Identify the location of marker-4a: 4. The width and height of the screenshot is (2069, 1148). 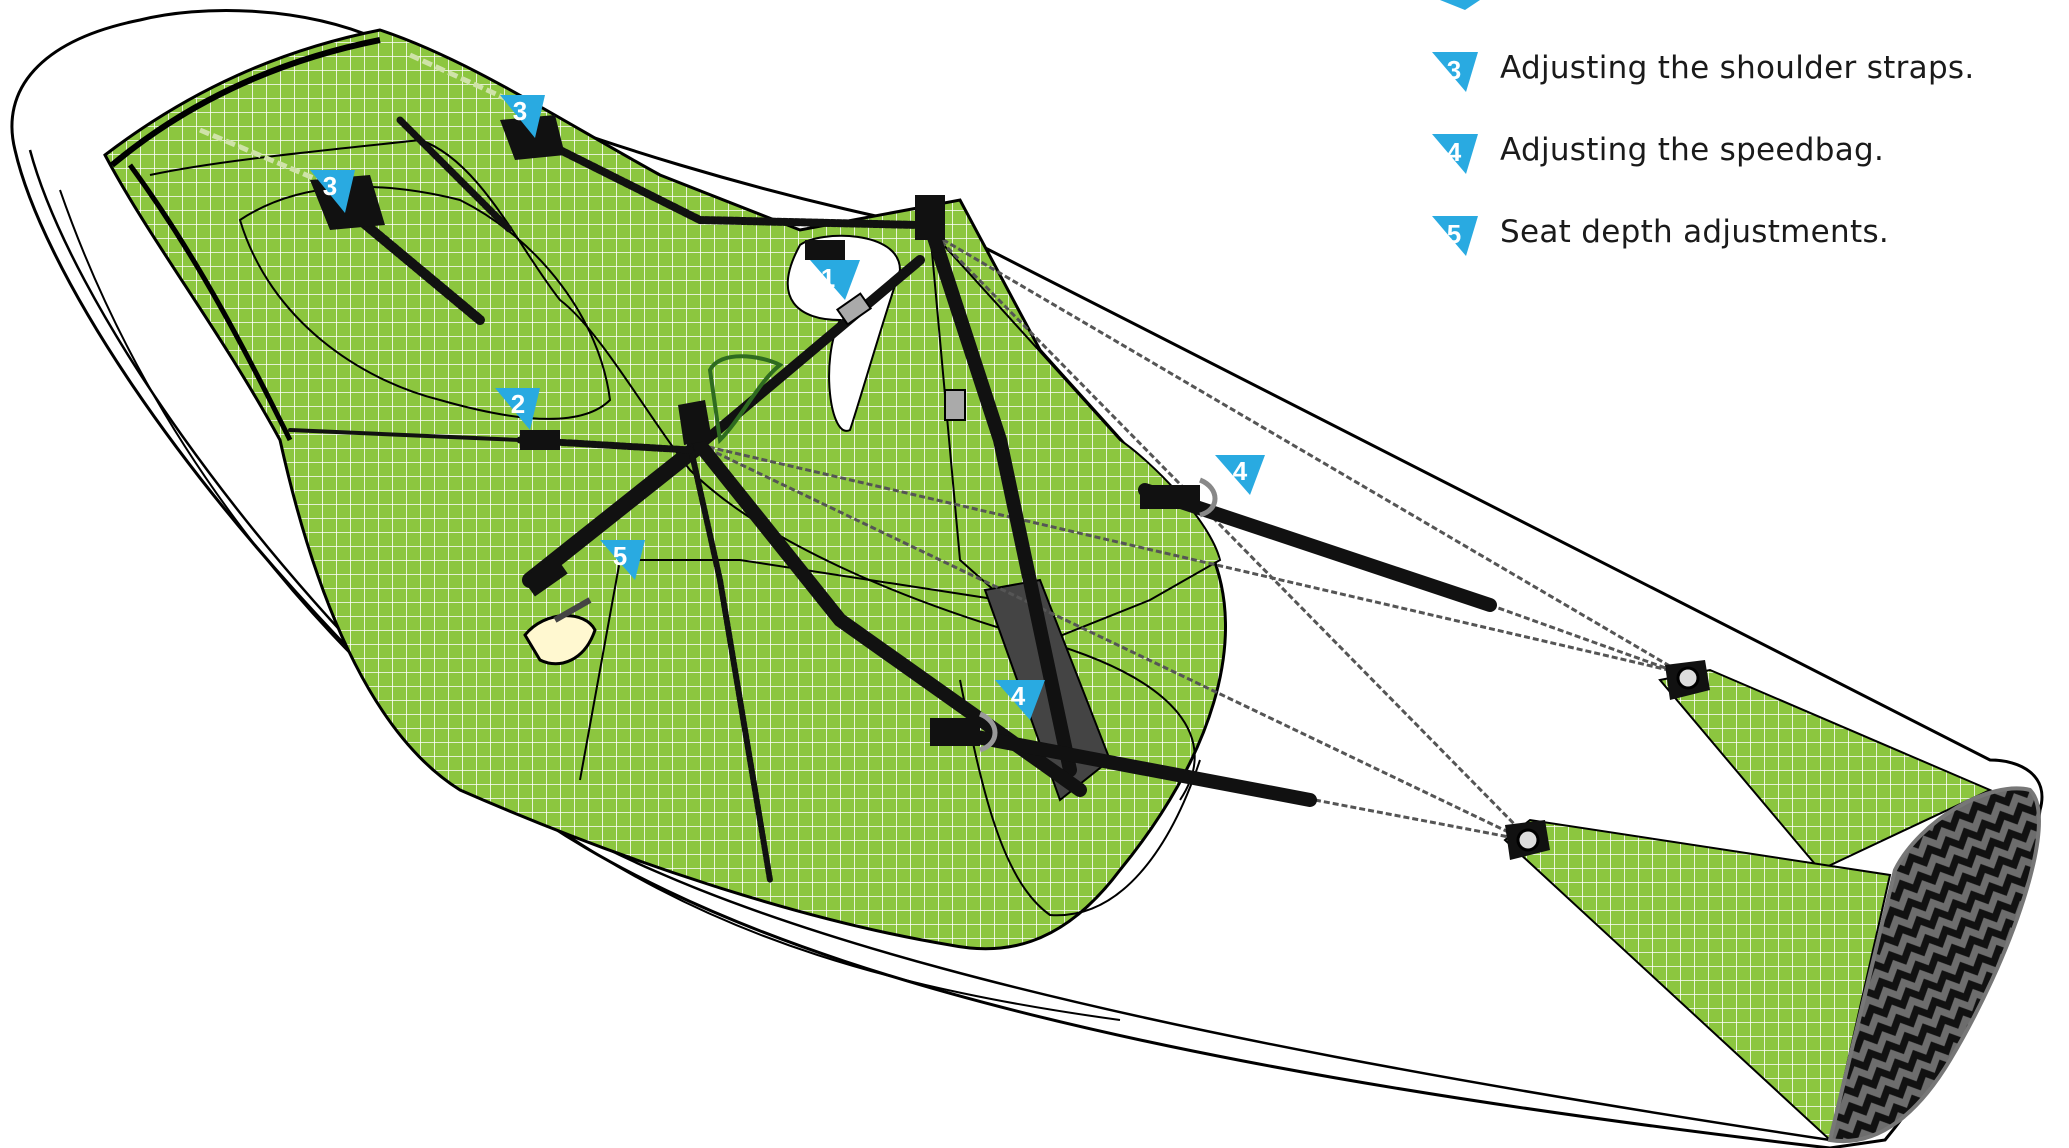
(1240, 475).